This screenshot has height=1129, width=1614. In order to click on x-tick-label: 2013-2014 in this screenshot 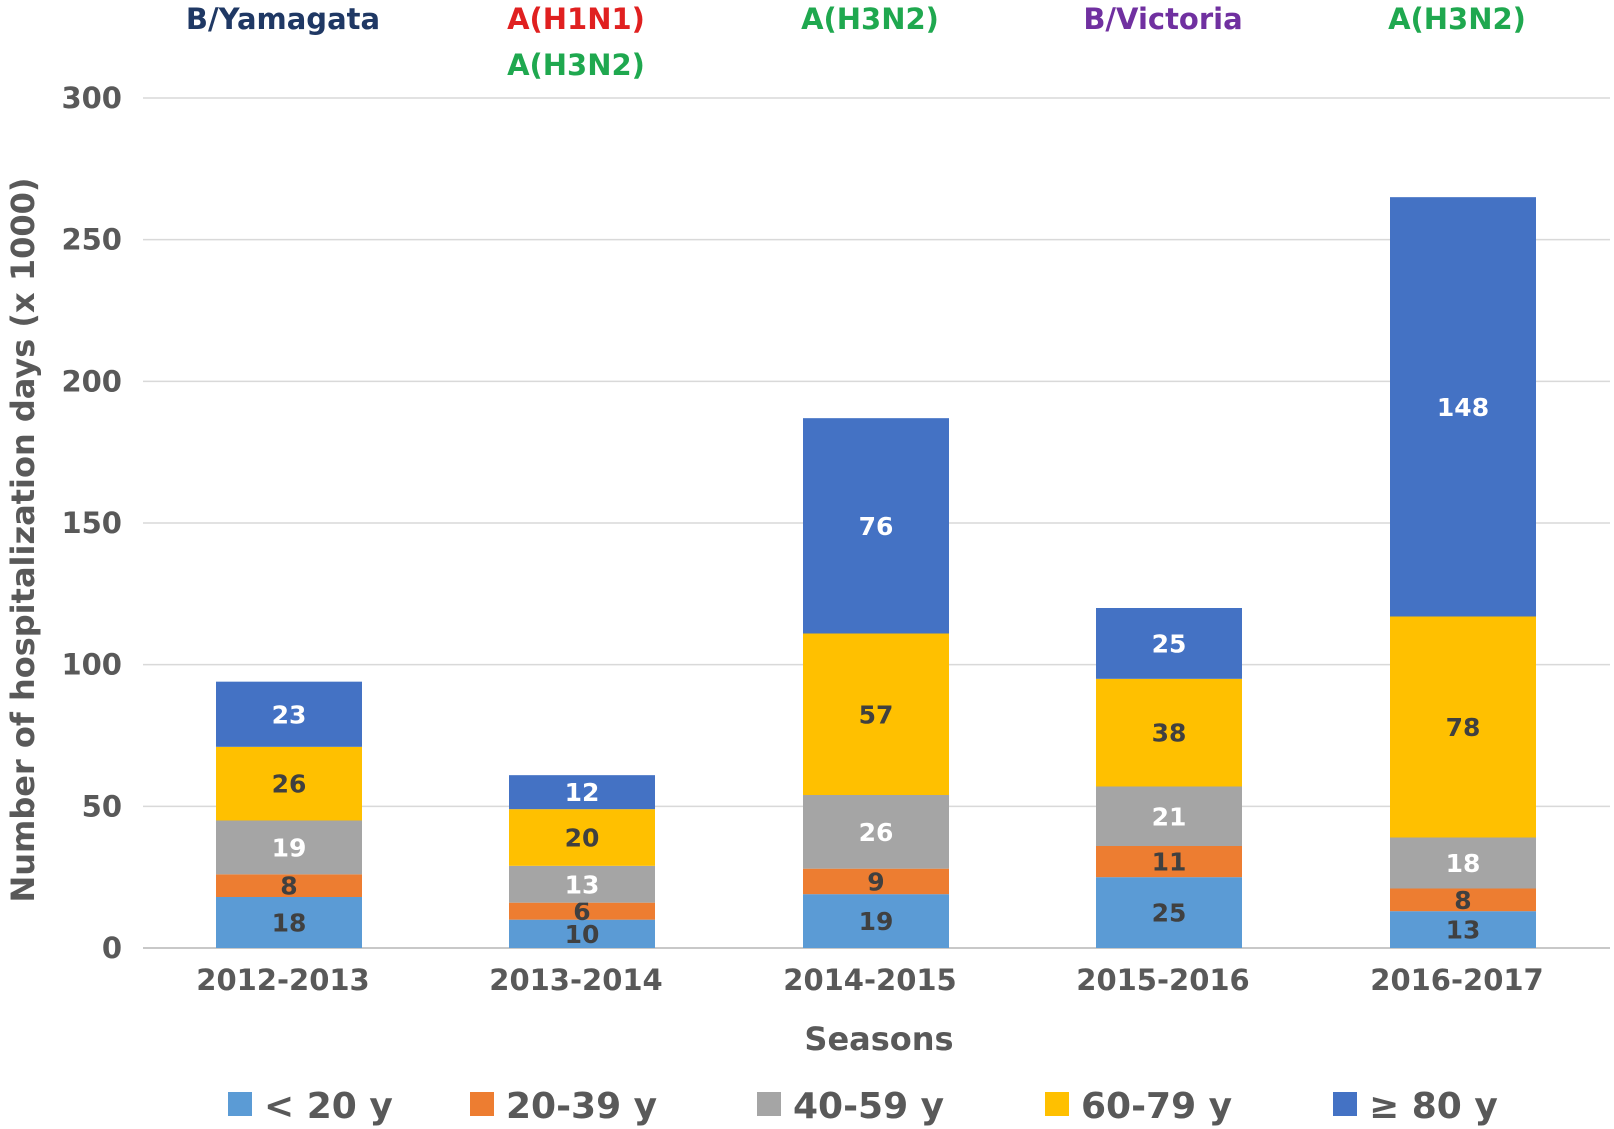, I will do `click(575, 980)`.